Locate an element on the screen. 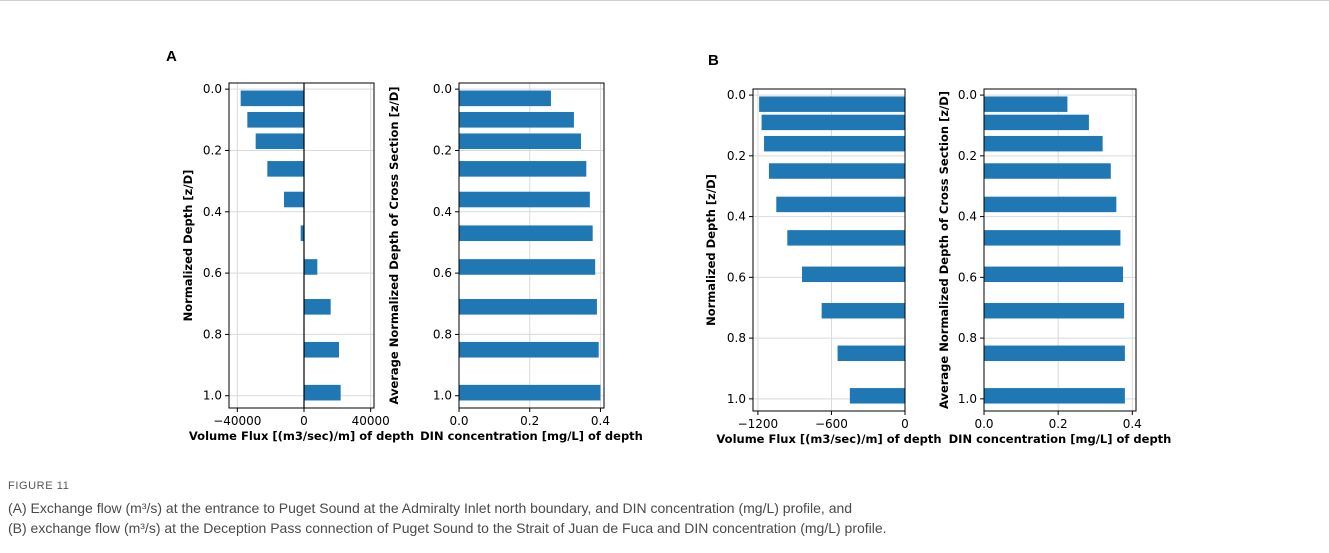 The image size is (1329, 553). x-tick-label: −600 is located at coordinates (831, 424).